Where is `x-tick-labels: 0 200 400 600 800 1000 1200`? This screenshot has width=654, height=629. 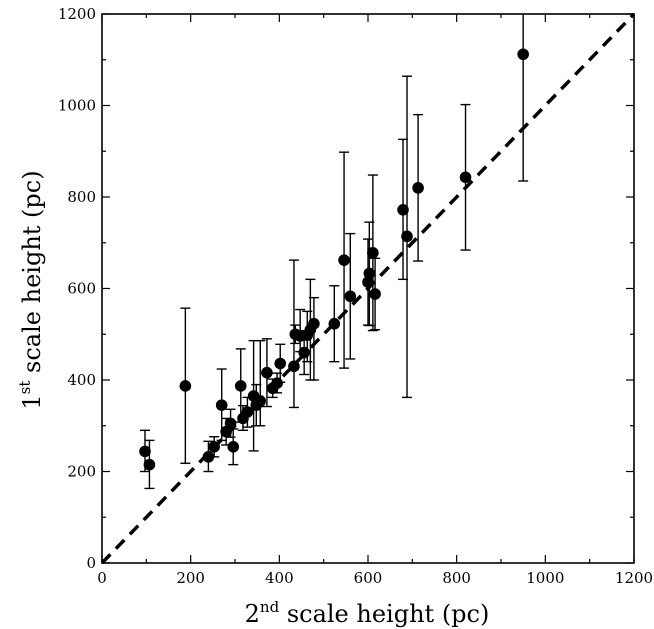 x-tick-labels: 0 200 400 600 800 1000 1200 is located at coordinates (375, 578).